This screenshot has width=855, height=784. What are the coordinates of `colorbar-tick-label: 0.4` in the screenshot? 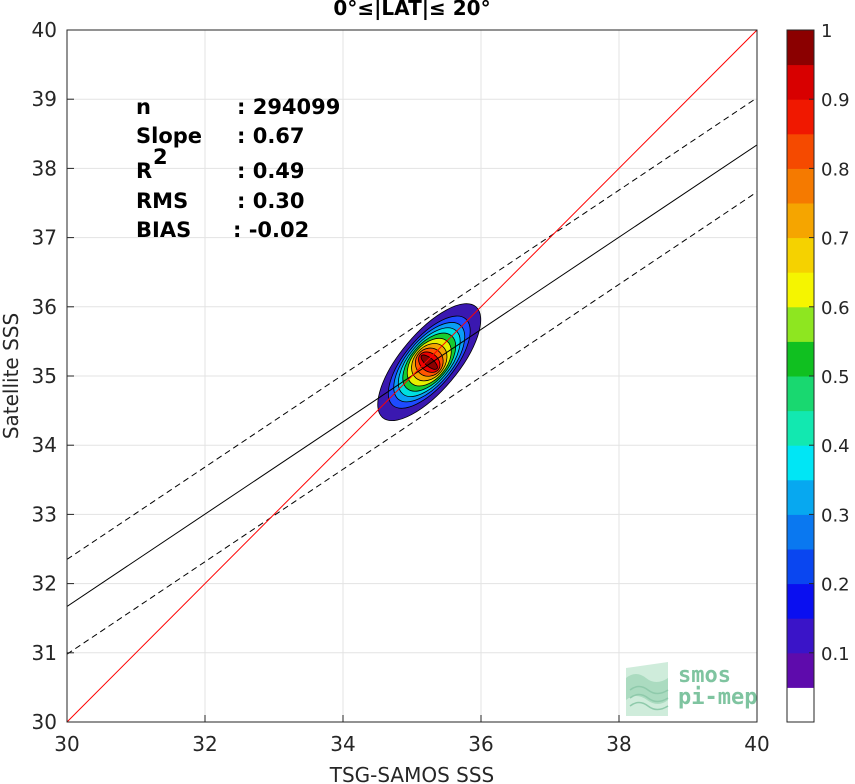 It's located at (835, 446).